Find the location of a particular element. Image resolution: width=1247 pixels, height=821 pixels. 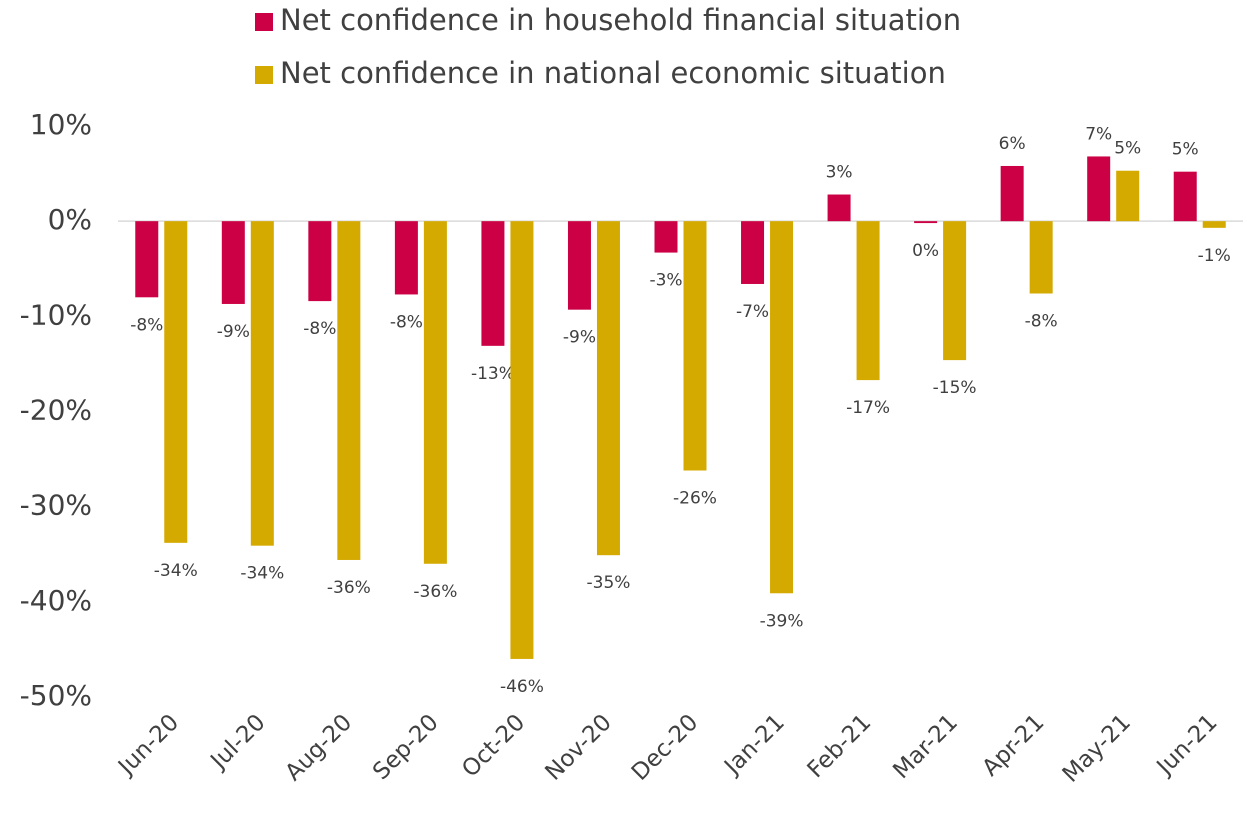

data-label: -46% is located at coordinates (522, 687).